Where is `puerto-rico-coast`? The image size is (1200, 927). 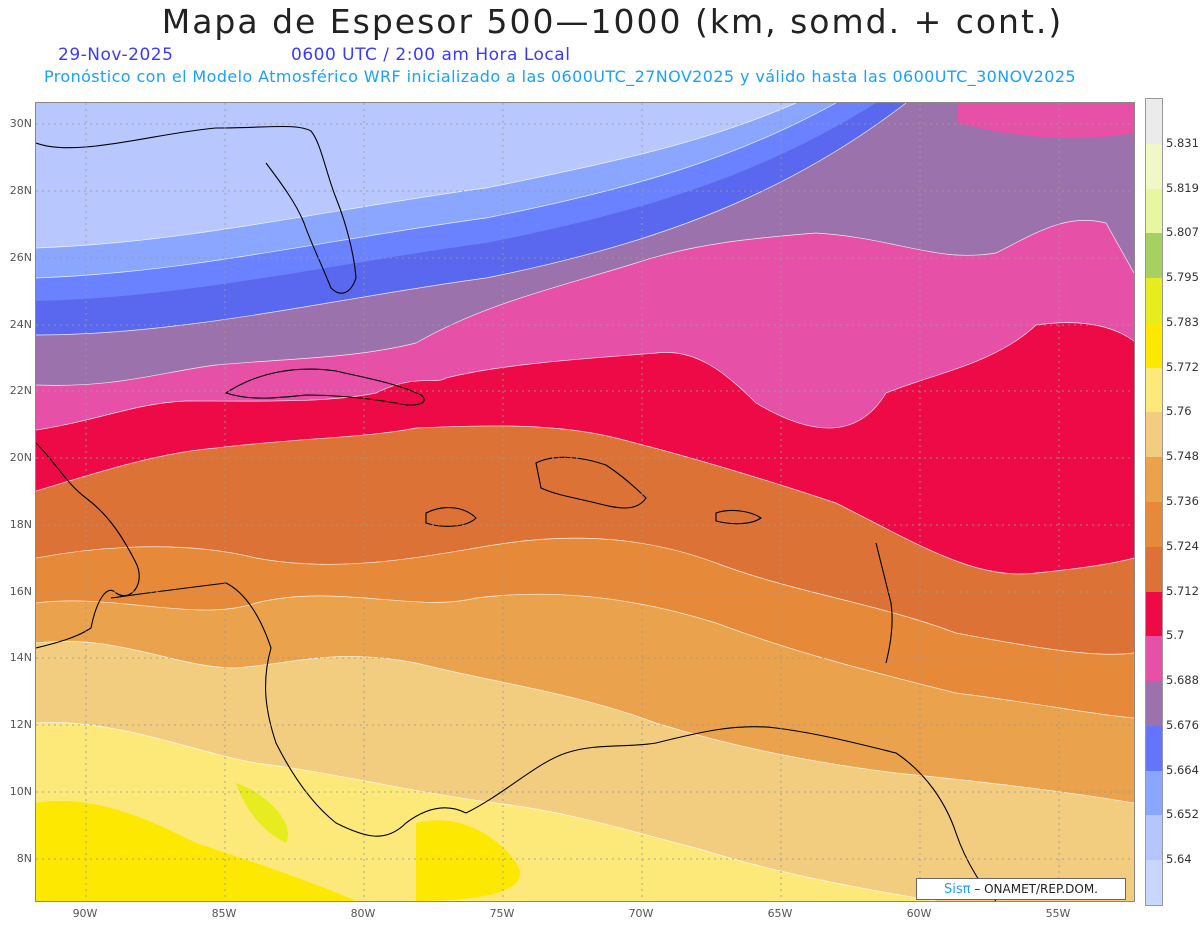 puerto-rico-coast is located at coordinates (738, 517).